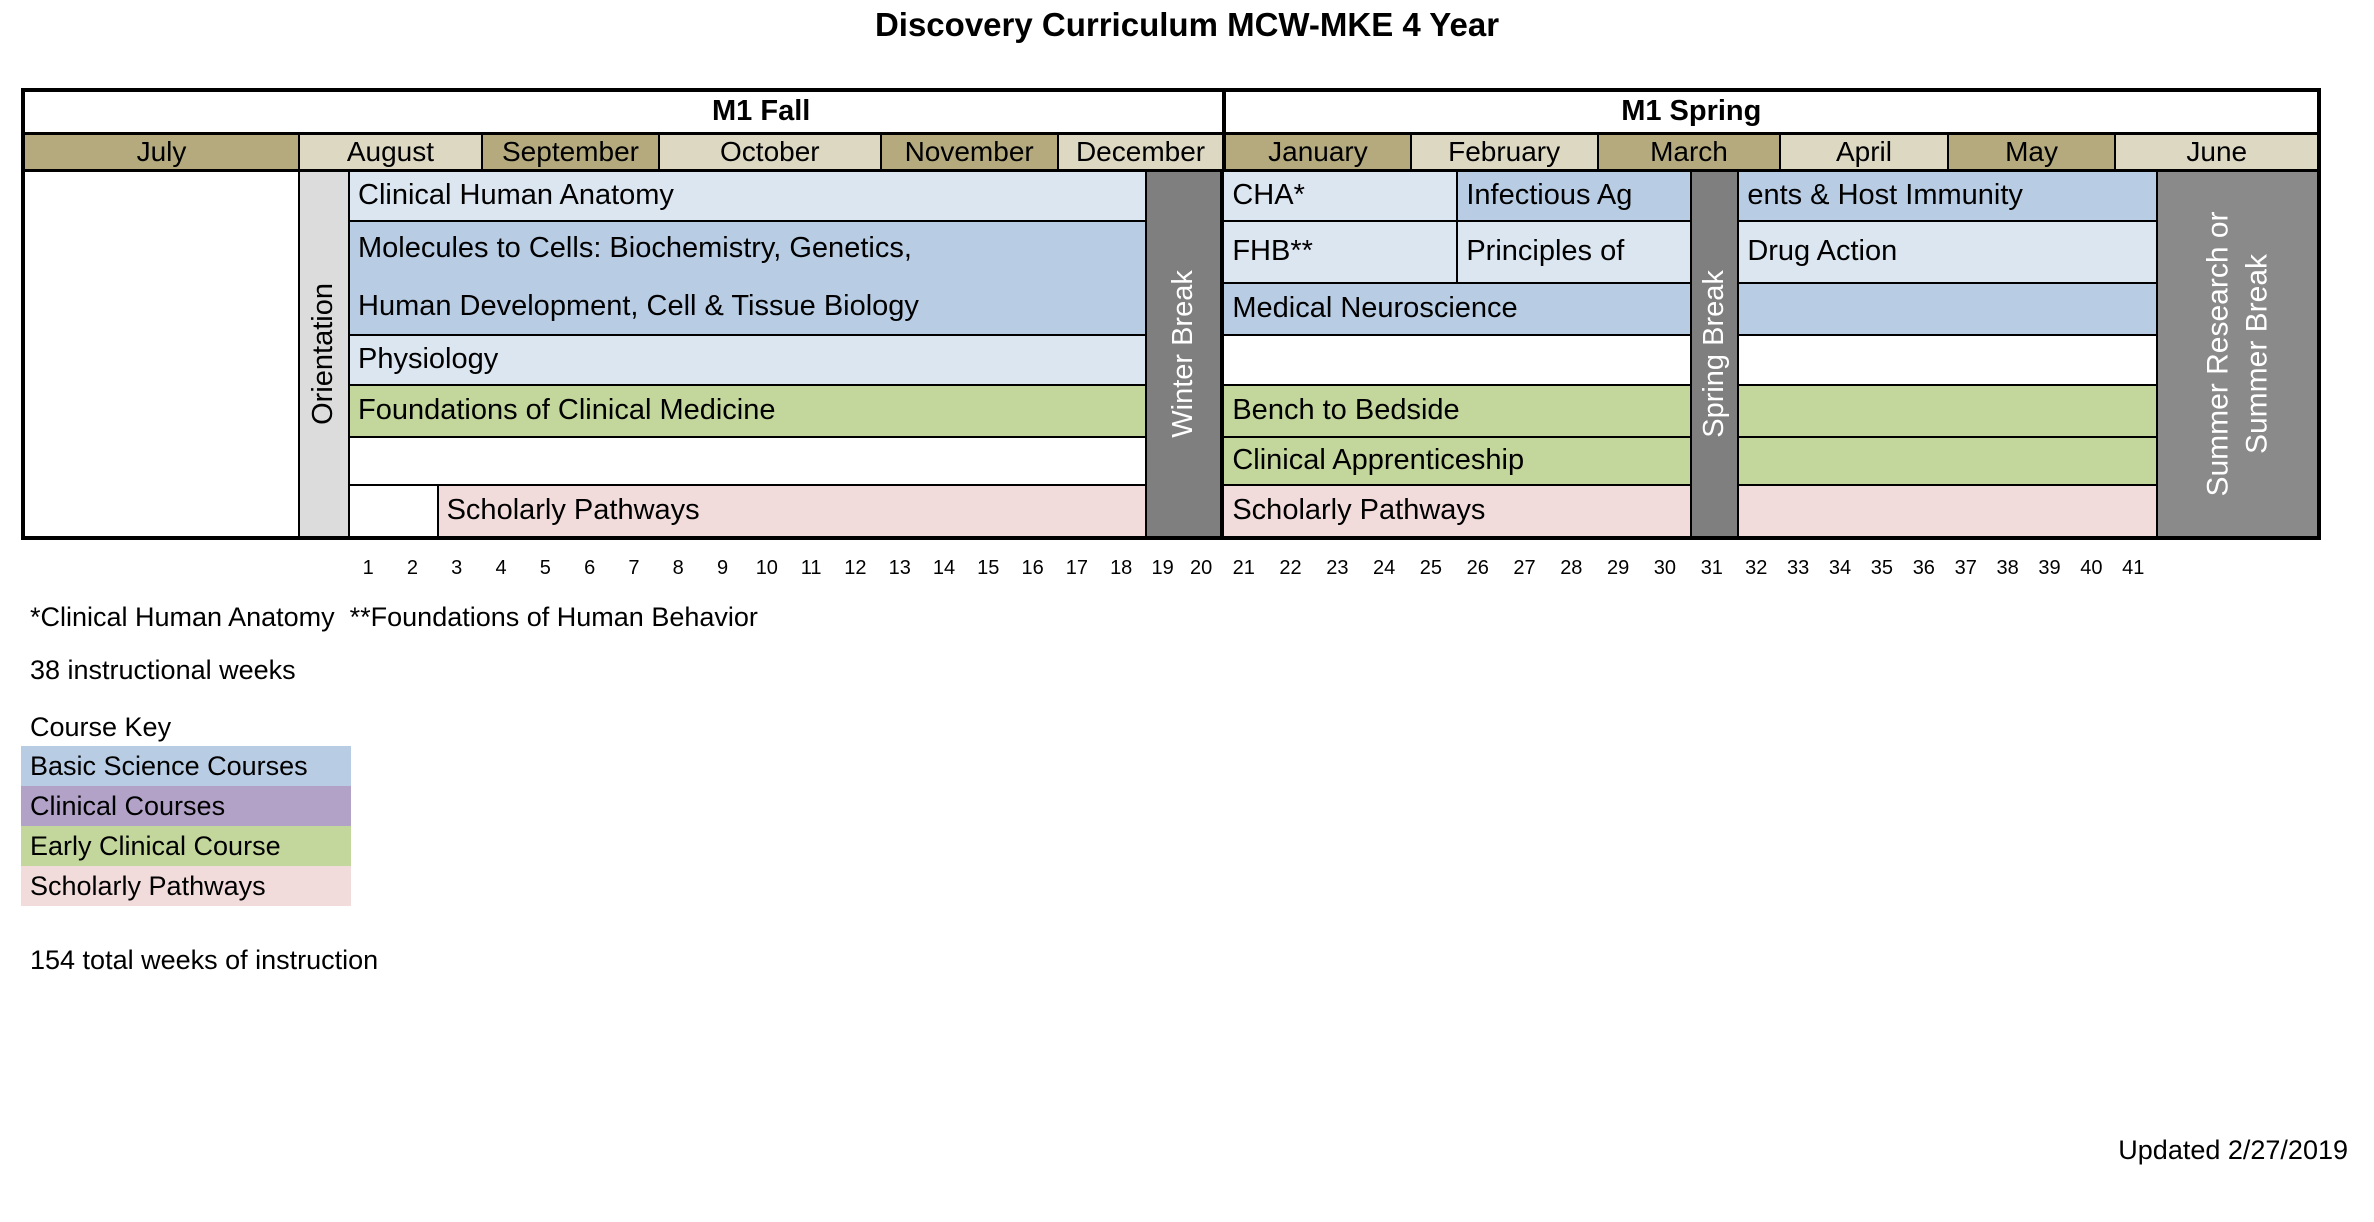  What do you see at coordinates (1182, 354) in the screenshot?
I see `winter-break-label: Winter Break` at bounding box center [1182, 354].